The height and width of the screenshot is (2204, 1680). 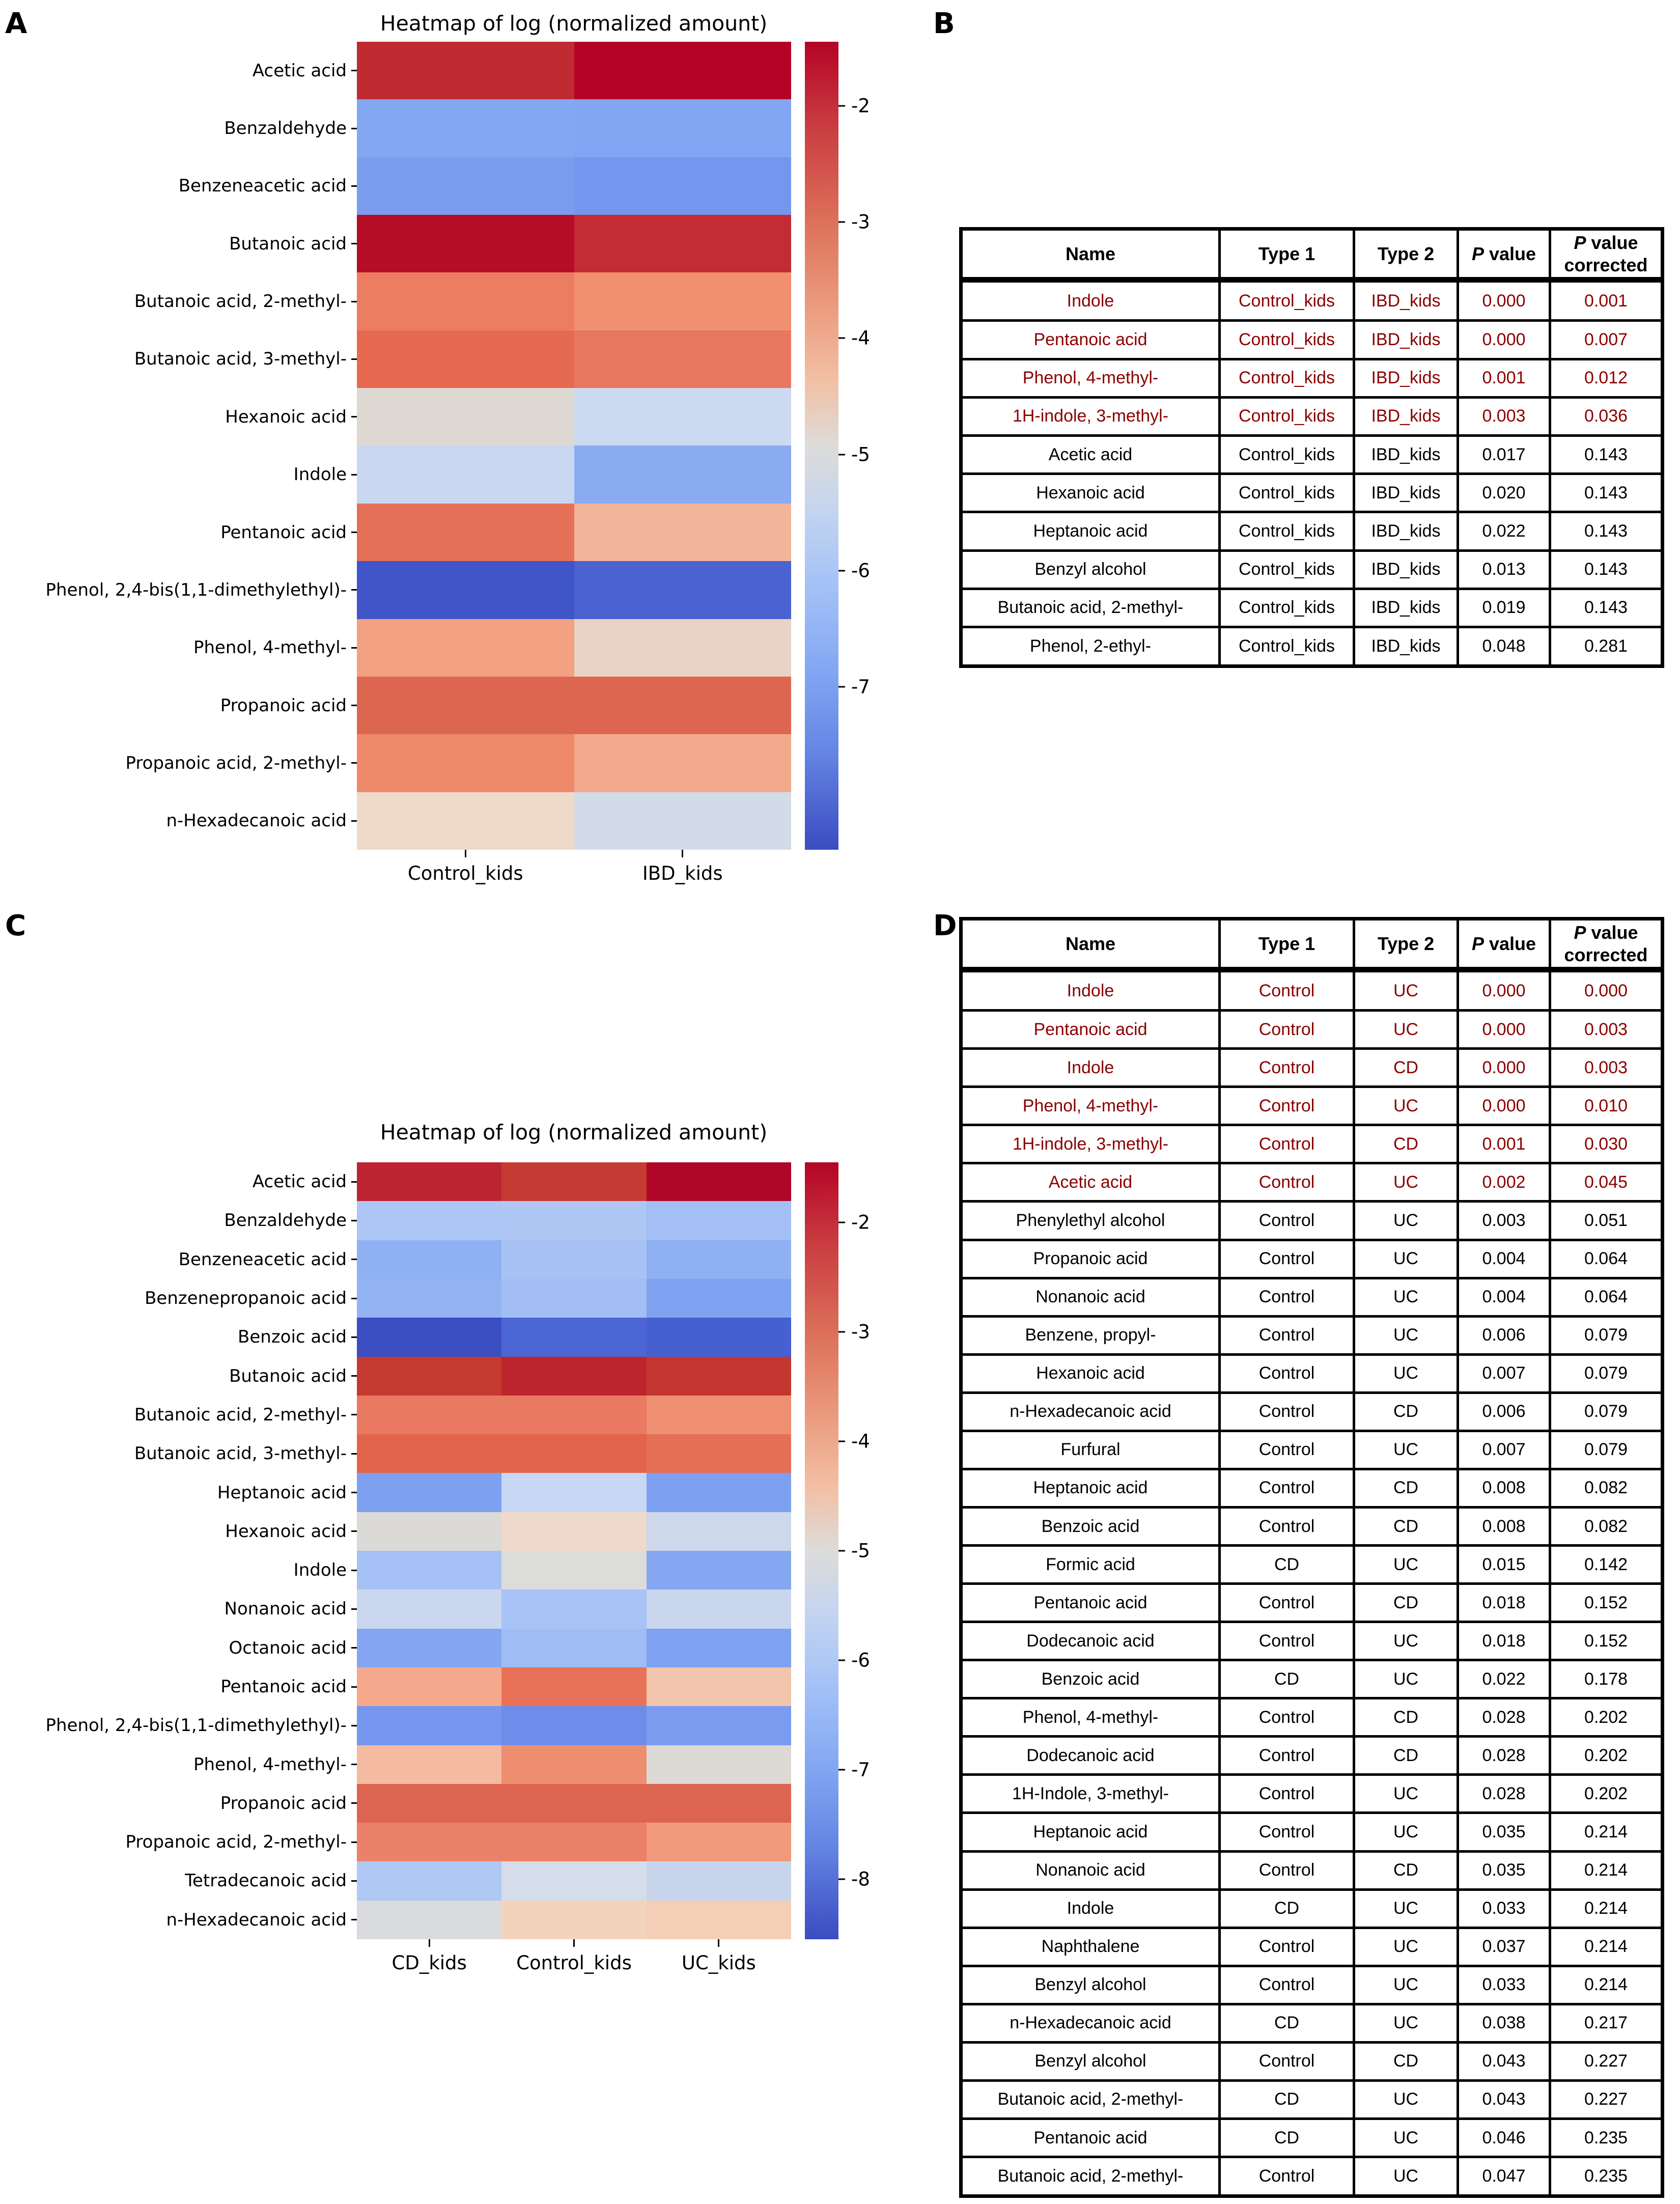 What do you see at coordinates (1606, 2099) in the screenshot?
I see `table-cell: 0.227` at bounding box center [1606, 2099].